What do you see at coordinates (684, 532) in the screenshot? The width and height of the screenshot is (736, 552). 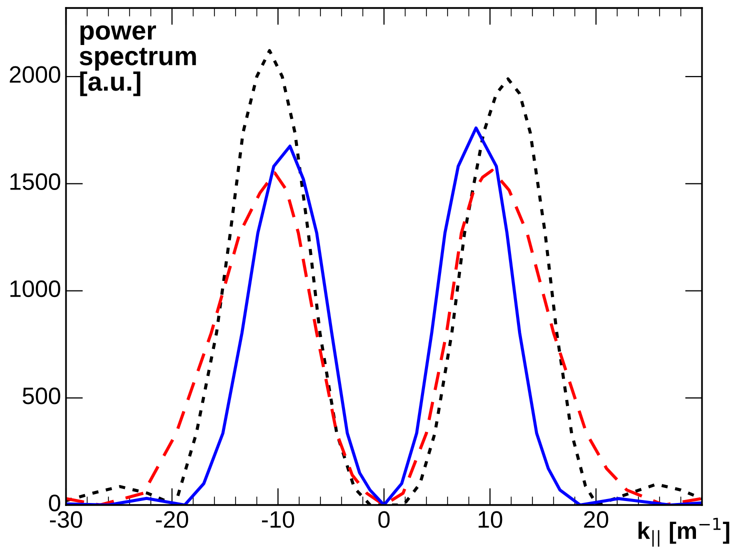 I see `x-axis-title: k$_{||}$ [m$^{−1}$]` at bounding box center [684, 532].